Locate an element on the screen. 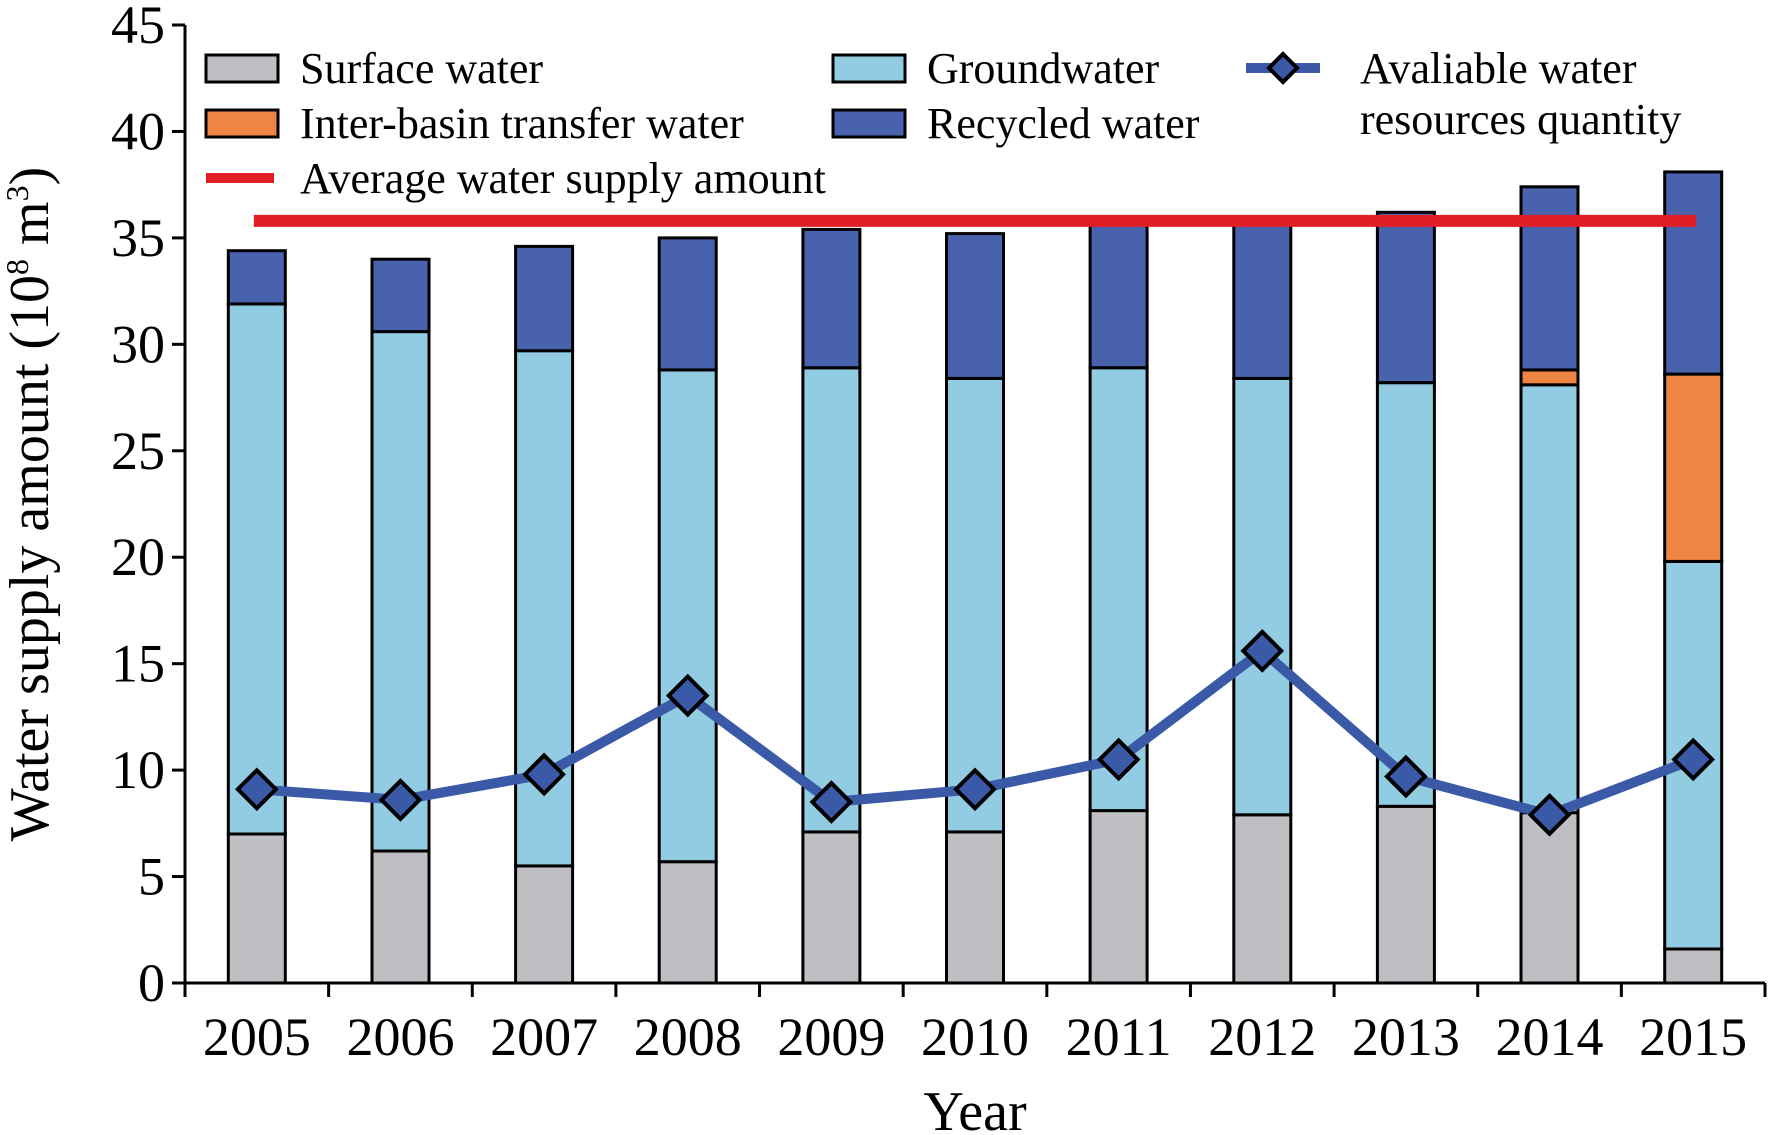 This screenshot has height=1135, width=1772. available-water-point-2012 is located at coordinates (1262, 651).